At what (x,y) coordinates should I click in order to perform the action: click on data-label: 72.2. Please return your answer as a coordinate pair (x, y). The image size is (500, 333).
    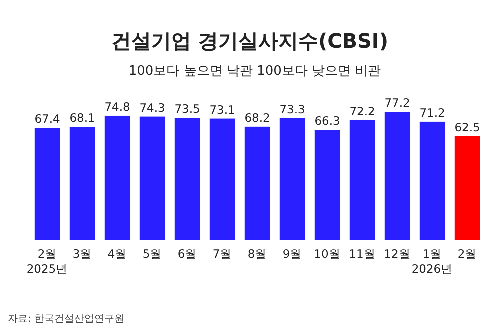
    Looking at the image, I should click on (363, 111).